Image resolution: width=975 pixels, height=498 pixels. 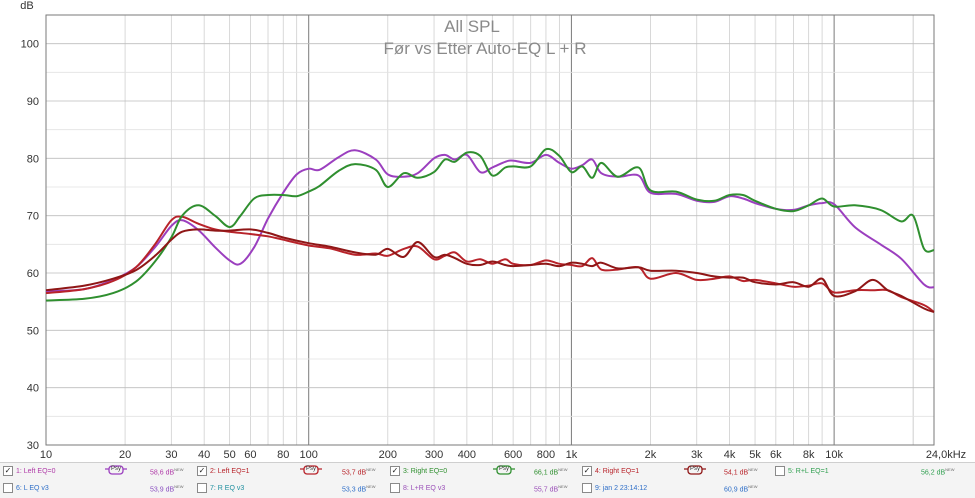 What do you see at coordinates (167, 472) in the screenshot?
I see `legend-spl-1: 58,6 dBNEW` at bounding box center [167, 472].